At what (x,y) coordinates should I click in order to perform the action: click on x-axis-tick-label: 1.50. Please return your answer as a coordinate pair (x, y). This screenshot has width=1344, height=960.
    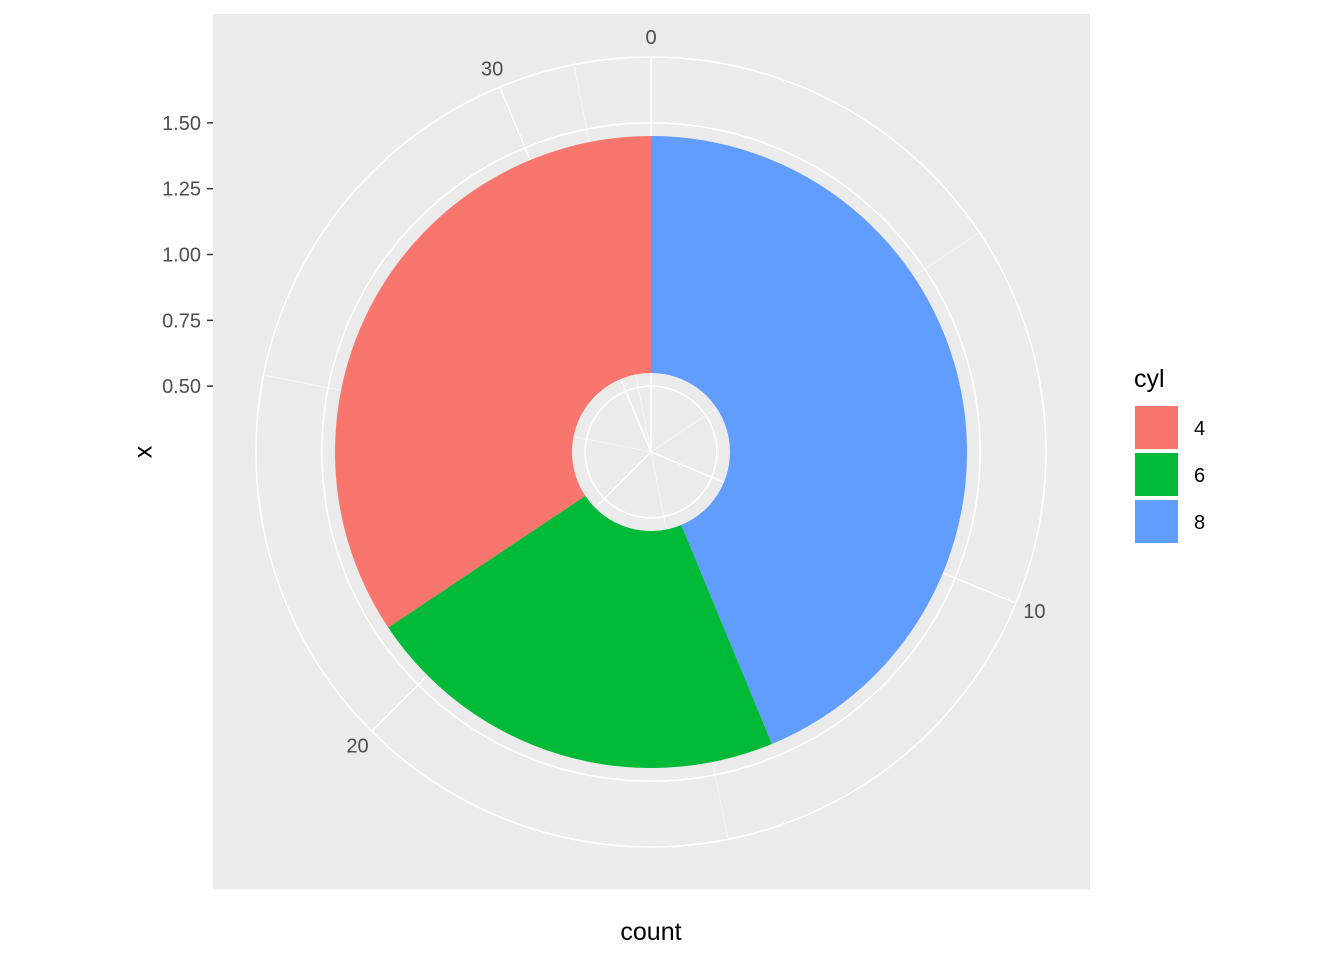
    Looking at the image, I should click on (181, 124).